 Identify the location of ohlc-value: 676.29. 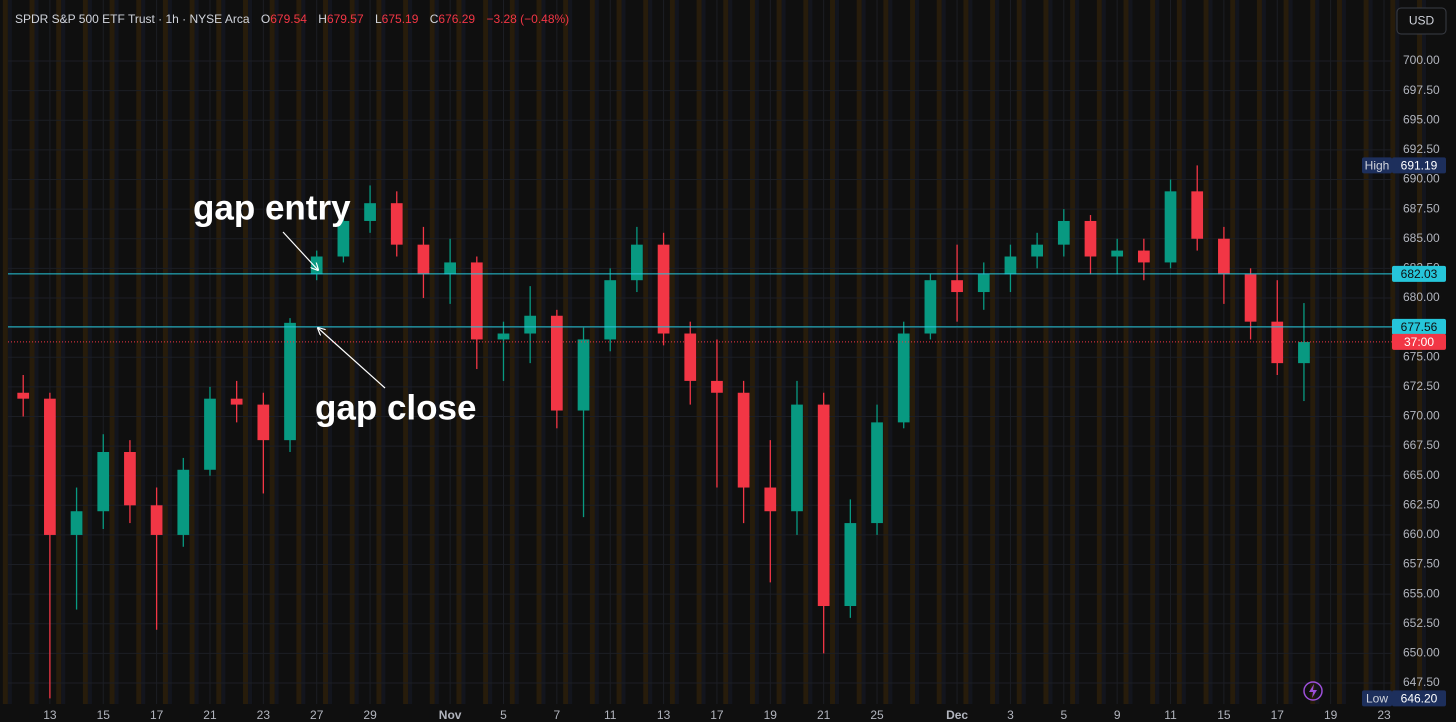
(456, 19).